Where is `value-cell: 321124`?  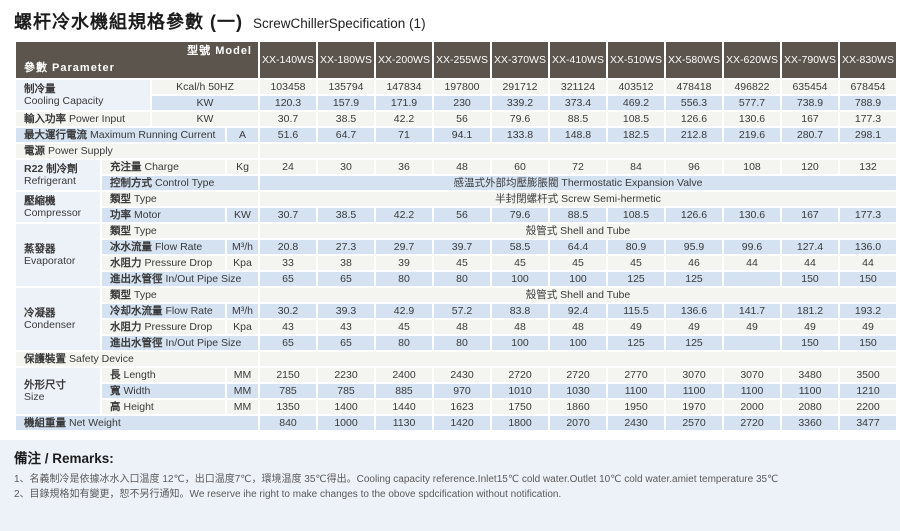 value-cell: 321124 is located at coordinates (578, 87).